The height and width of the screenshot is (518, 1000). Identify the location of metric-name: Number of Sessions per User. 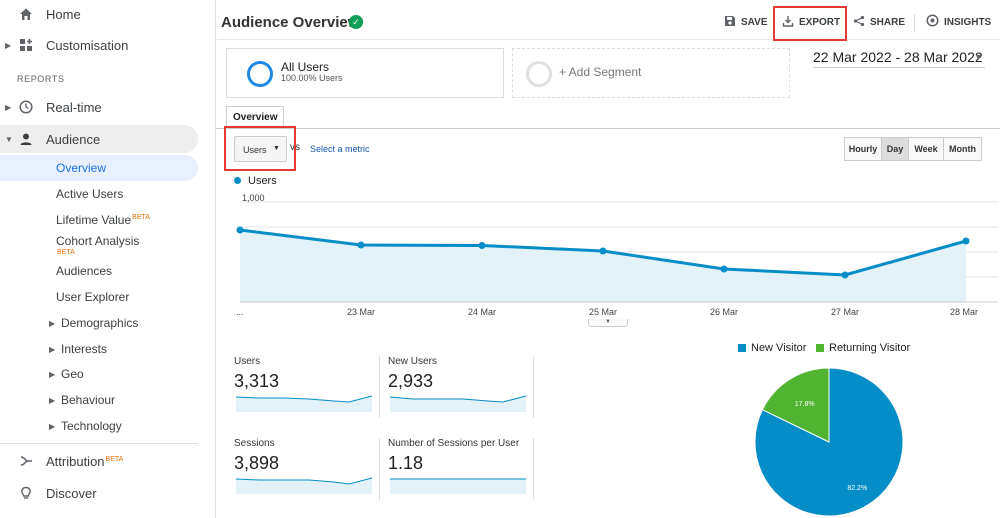
(454, 443).